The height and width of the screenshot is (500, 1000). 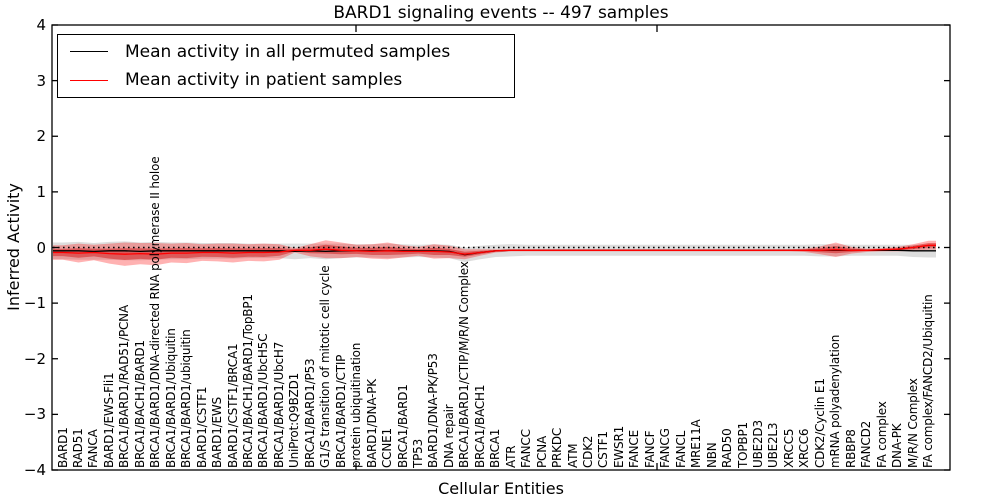 What do you see at coordinates (89, 80) in the screenshot?
I see `legend-line-patient-icon` at bounding box center [89, 80].